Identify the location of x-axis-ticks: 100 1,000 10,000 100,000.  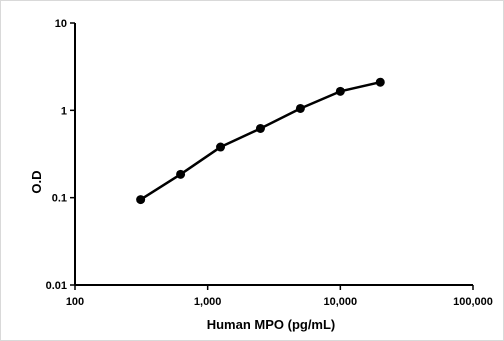
(279, 296).